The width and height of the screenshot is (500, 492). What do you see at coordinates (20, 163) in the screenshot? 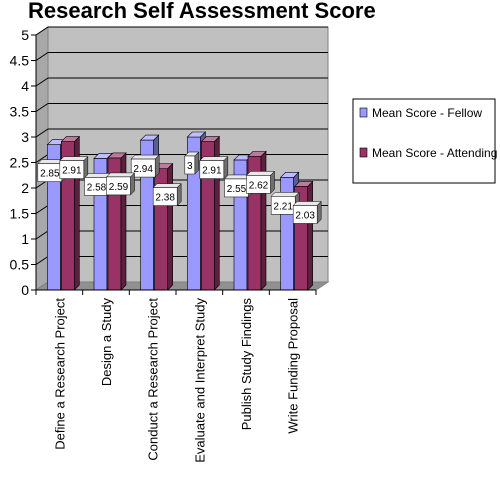
I see `y-tick-label: 2.5` at bounding box center [20, 163].